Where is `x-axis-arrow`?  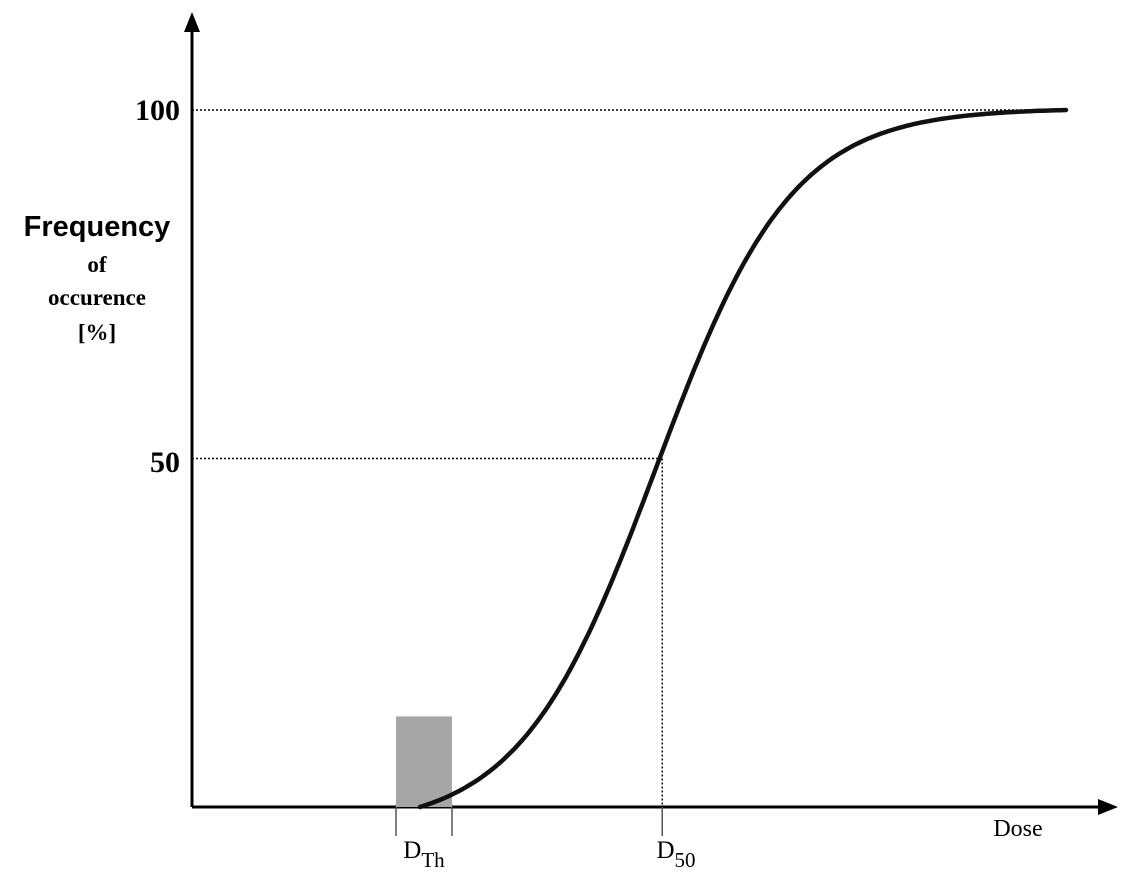
x-axis-arrow is located at coordinates (1108, 807).